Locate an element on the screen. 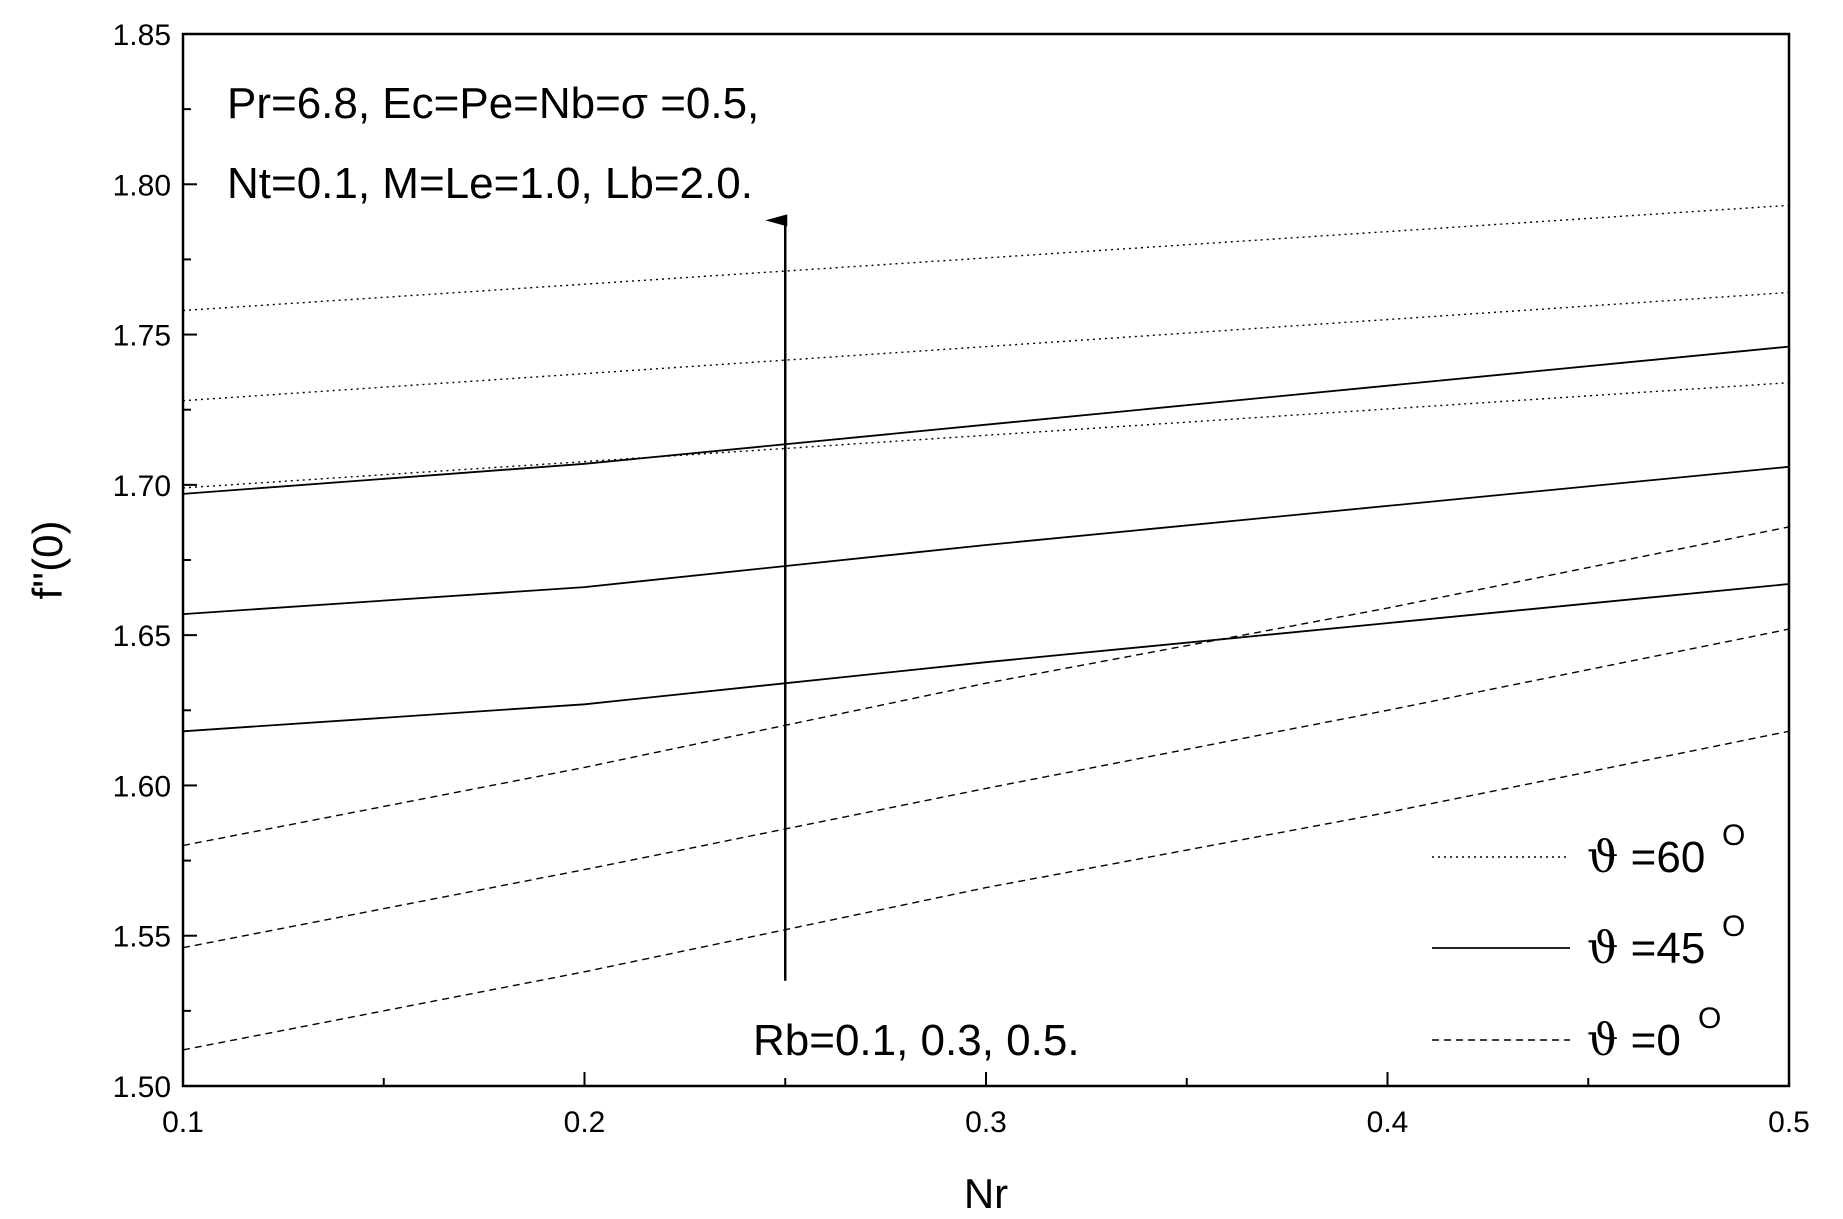  y-tick-label: 1.55 is located at coordinates (142, 937).